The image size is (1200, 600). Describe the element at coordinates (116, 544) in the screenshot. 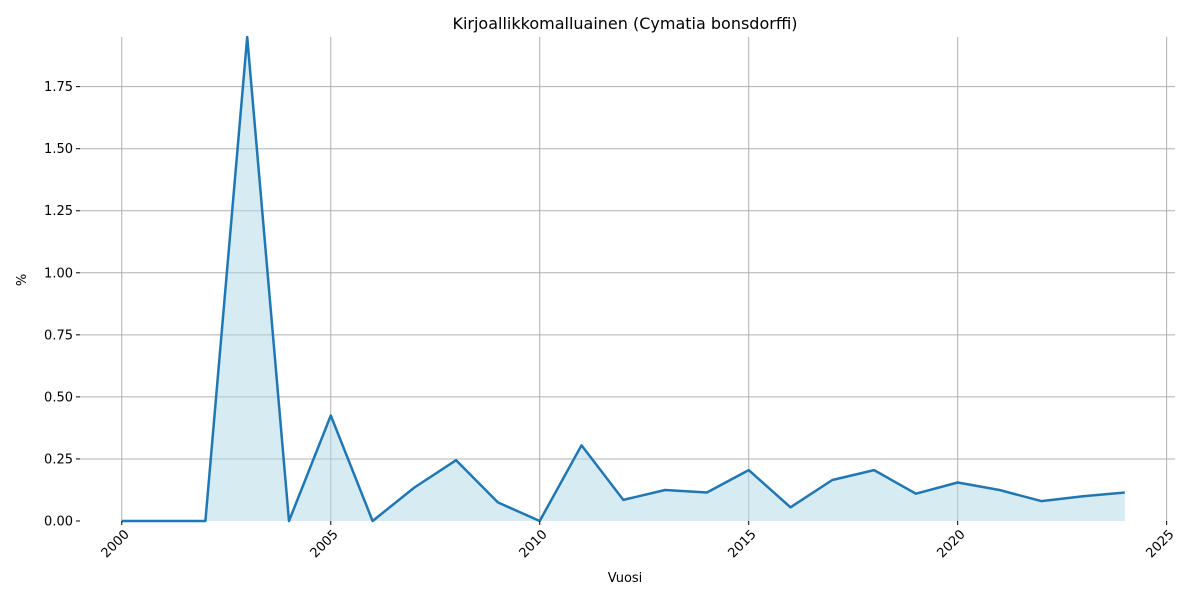

I see `x-tick-label: 2000` at that location.